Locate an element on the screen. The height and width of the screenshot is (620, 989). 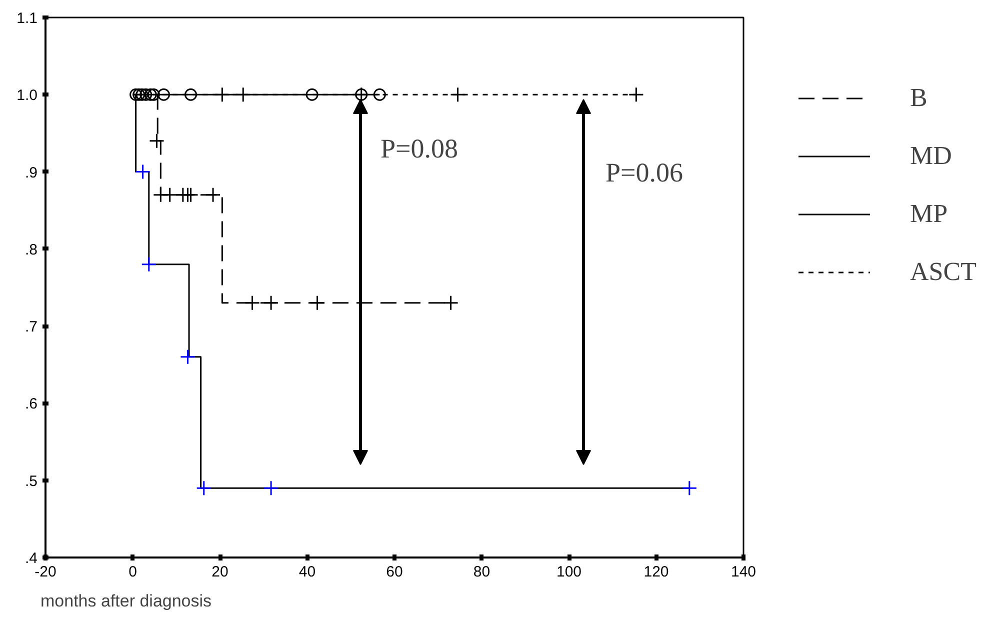
x-tick-label: 20 is located at coordinates (220, 572).